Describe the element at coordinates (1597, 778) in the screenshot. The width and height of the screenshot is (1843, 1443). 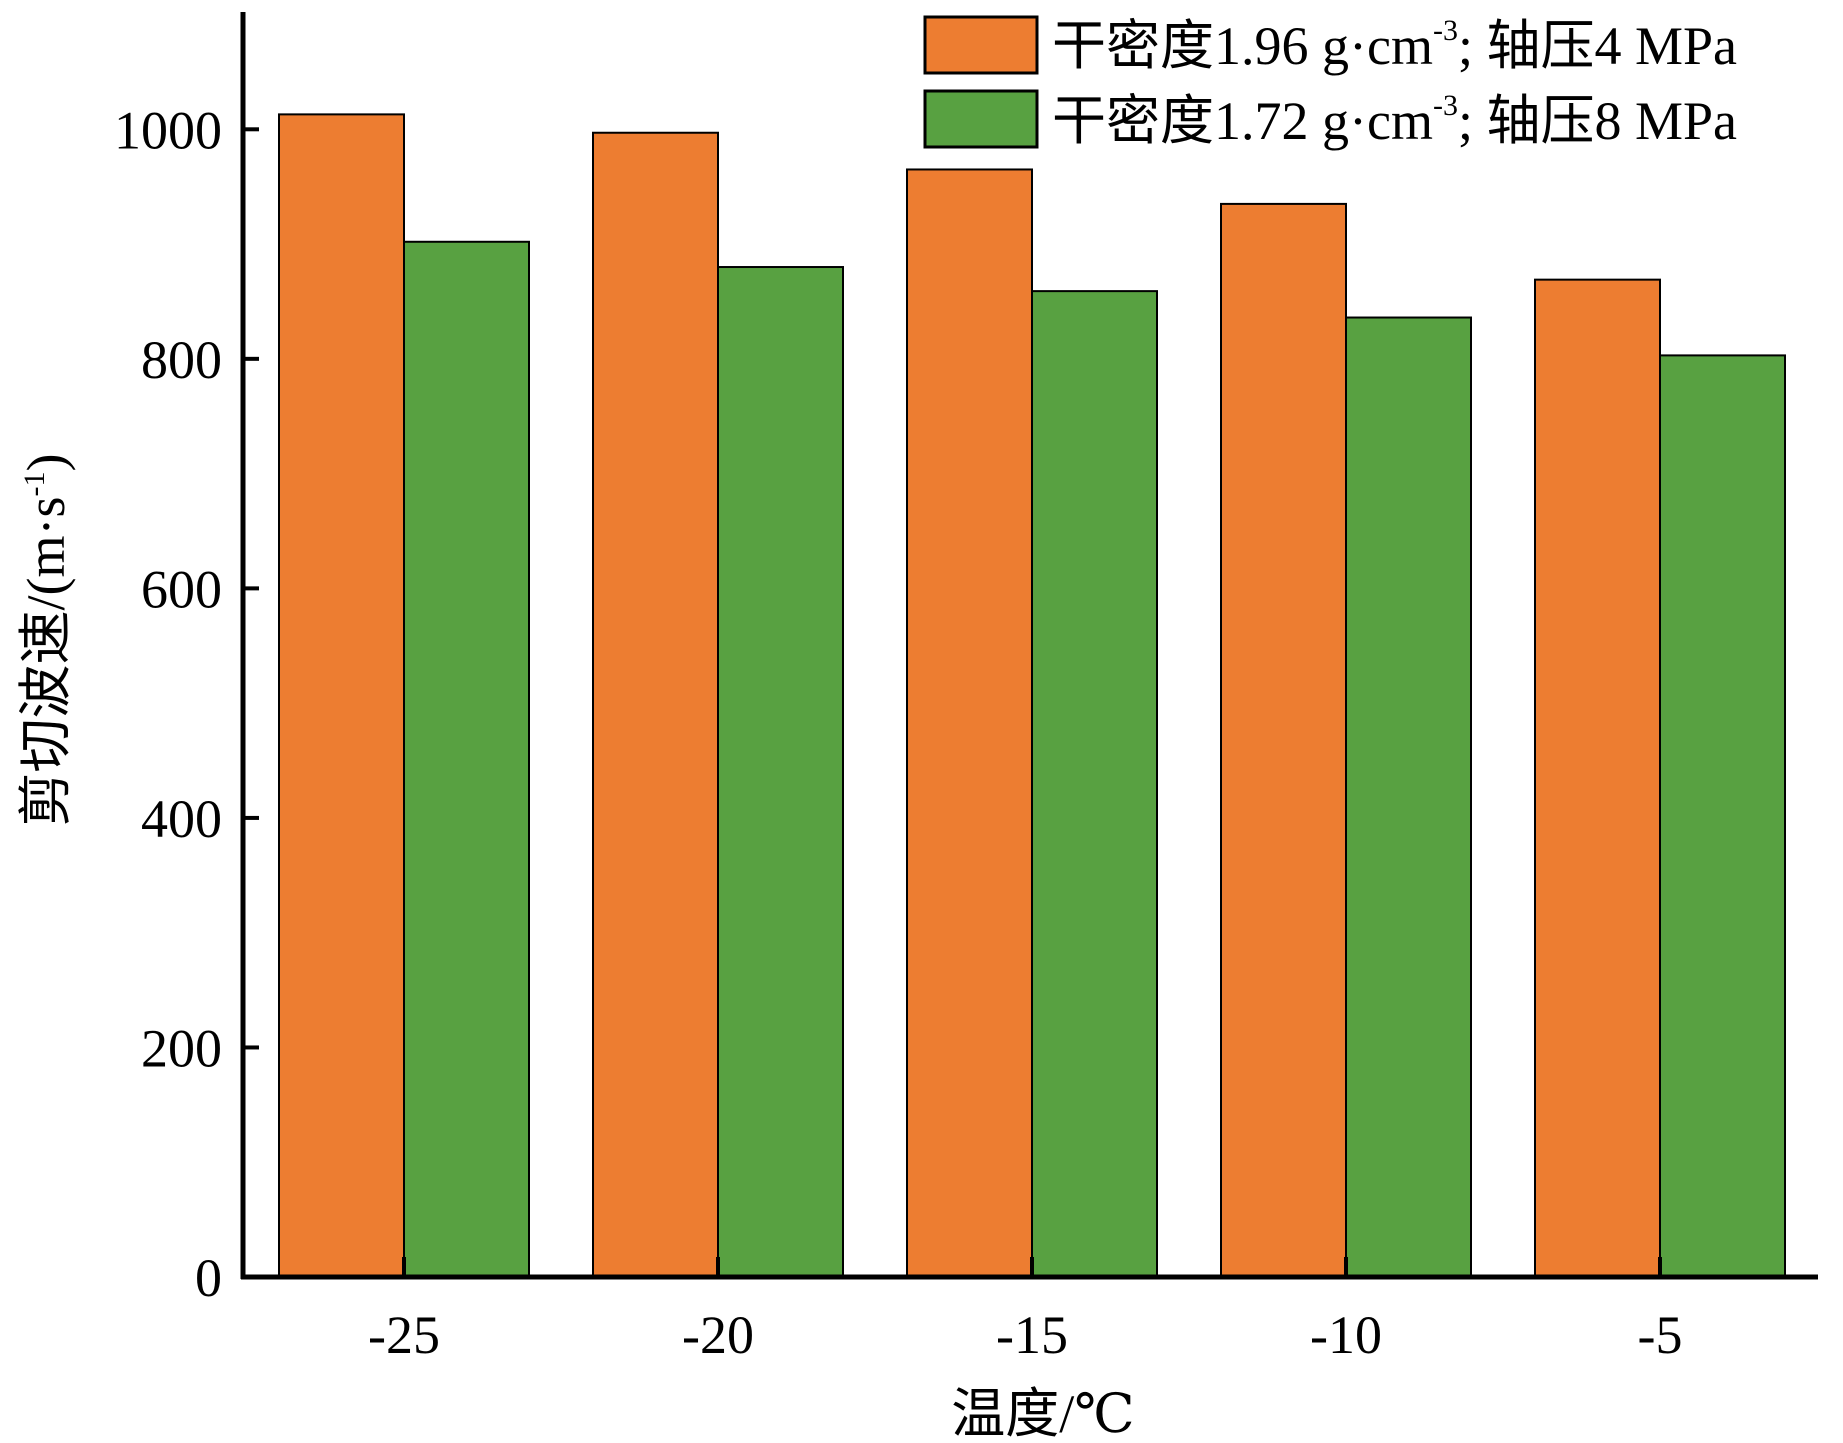
I see `bar-series-1--5` at that location.